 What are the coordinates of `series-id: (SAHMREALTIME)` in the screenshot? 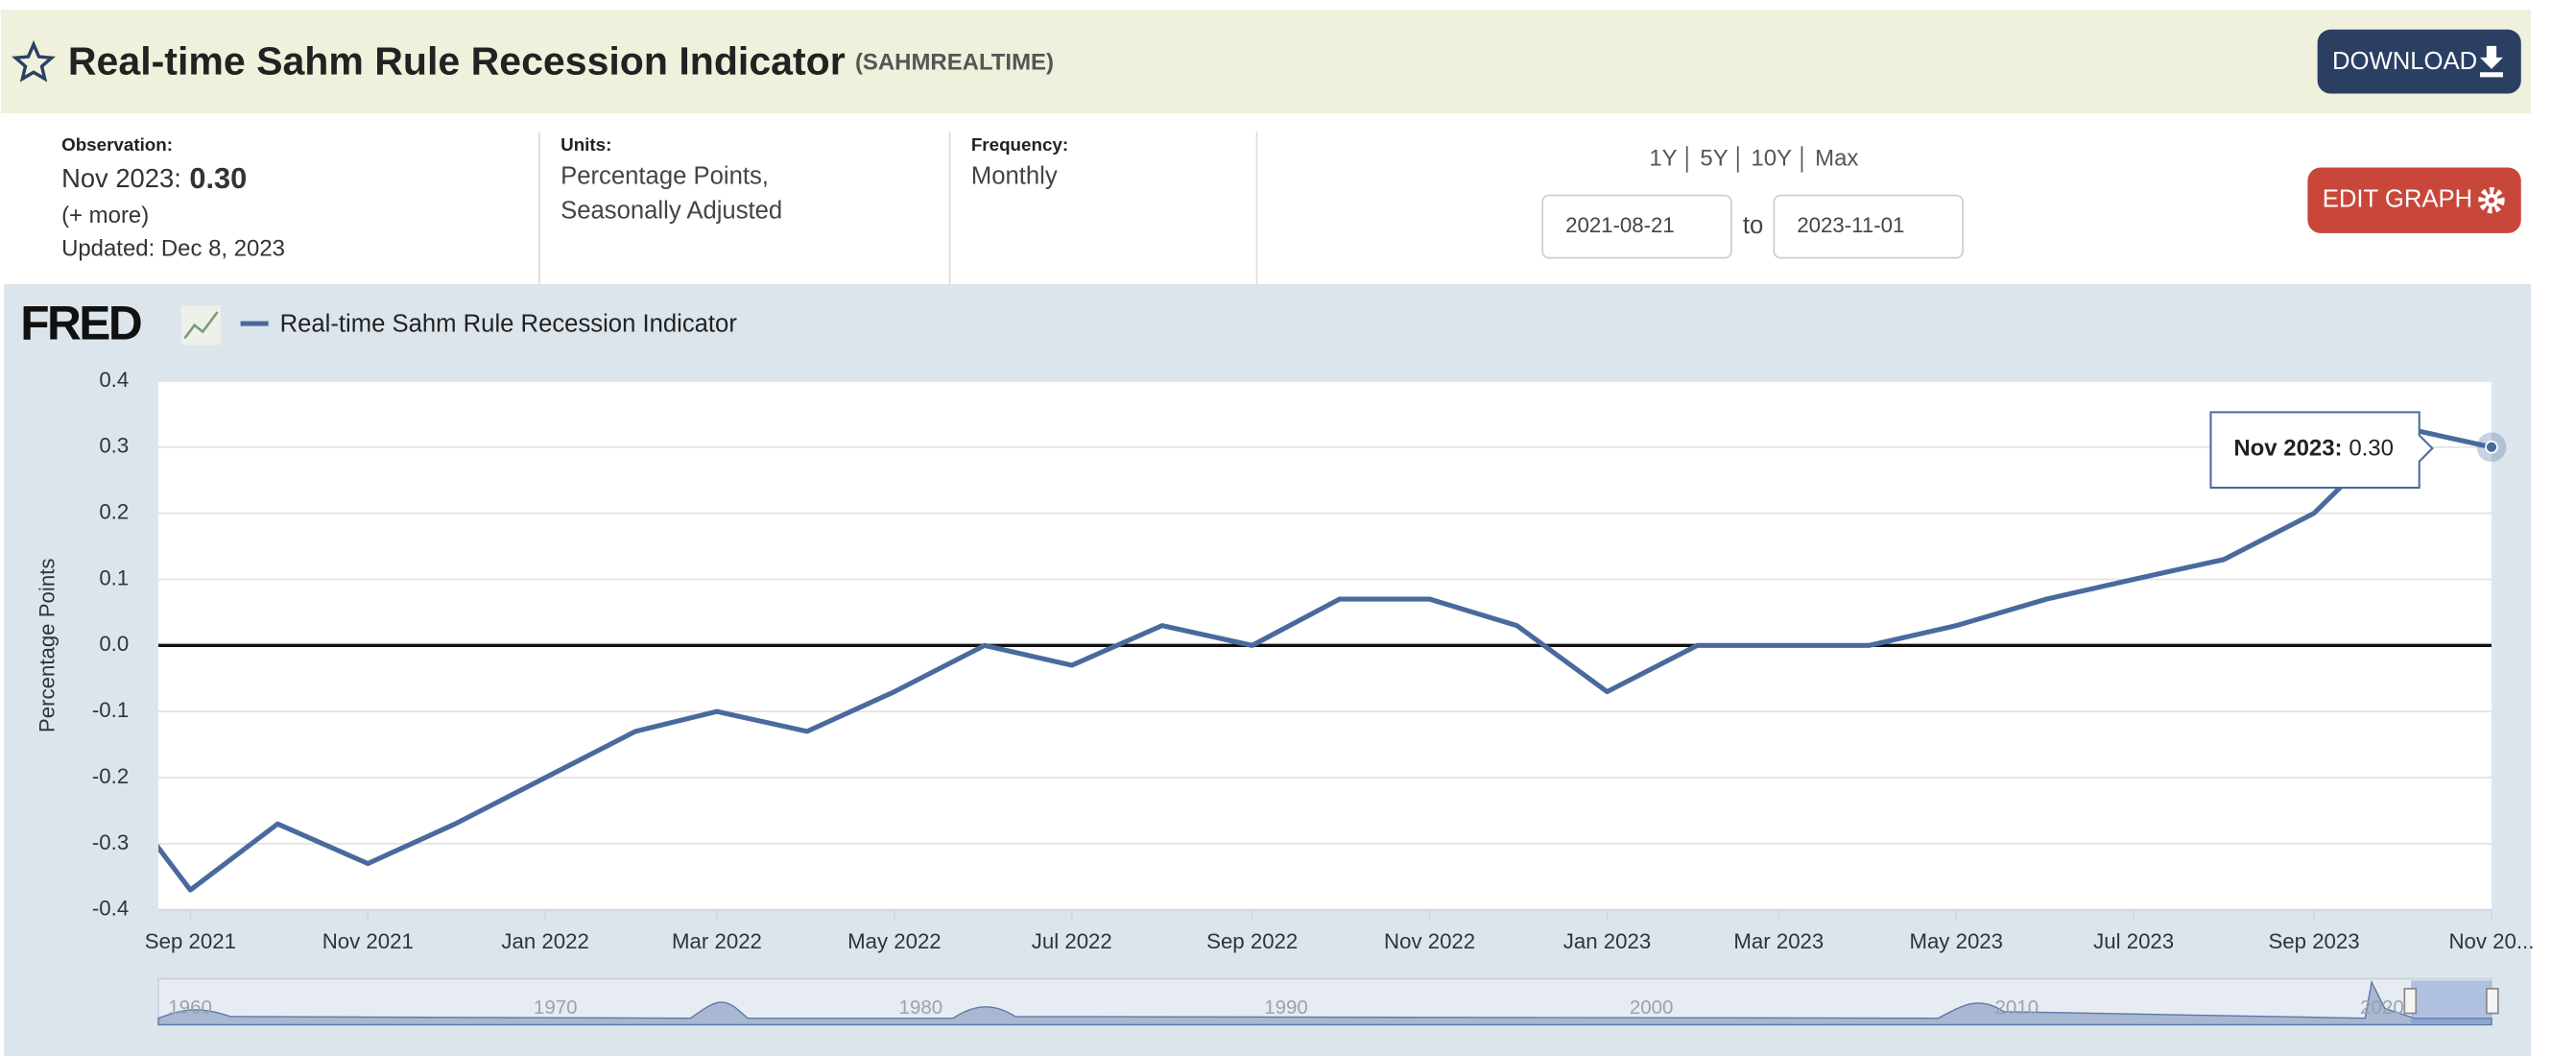 It's located at (954, 63).